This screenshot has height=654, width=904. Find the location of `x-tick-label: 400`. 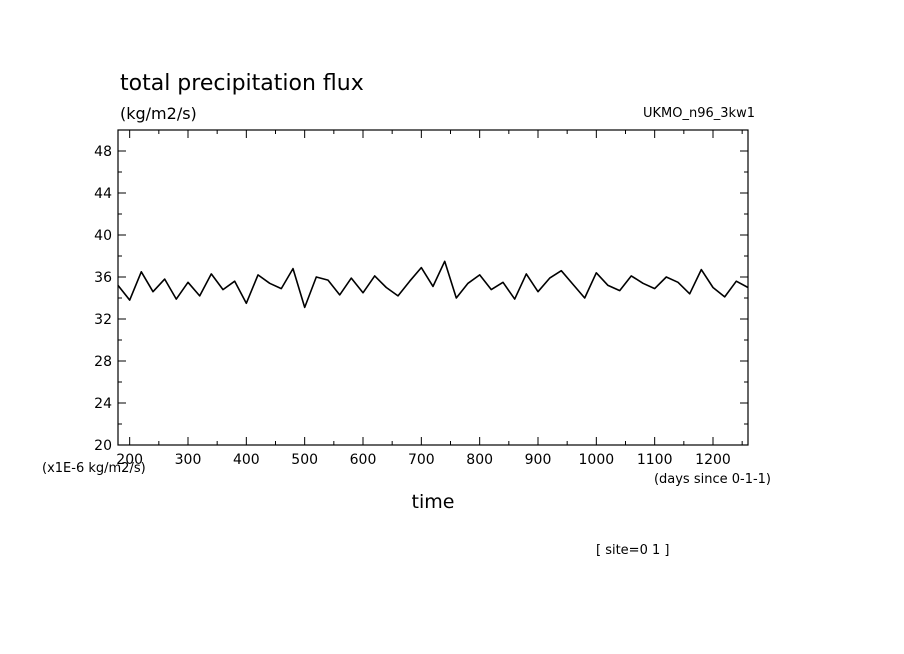

x-tick-label: 400 is located at coordinates (246, 460).